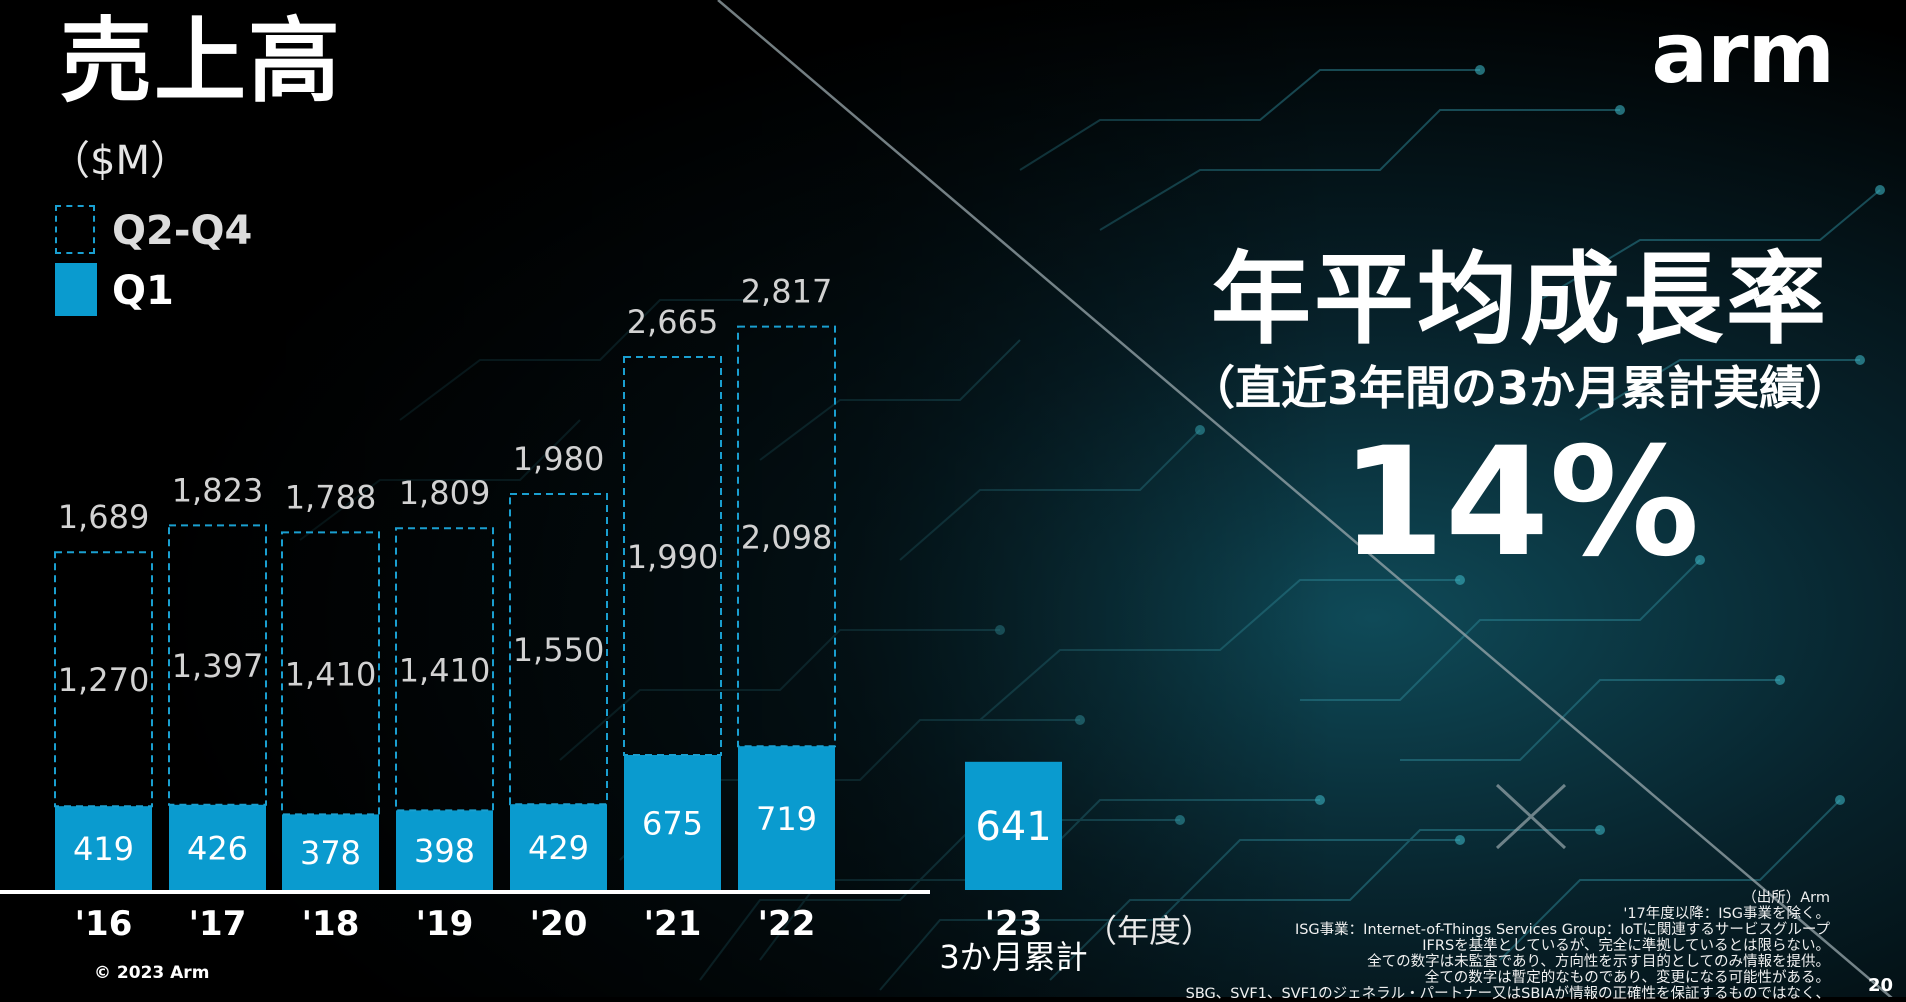  Describe the element at coordinates (559, 924) in the screenshot. I see `x-tick-label: '20` at that location.